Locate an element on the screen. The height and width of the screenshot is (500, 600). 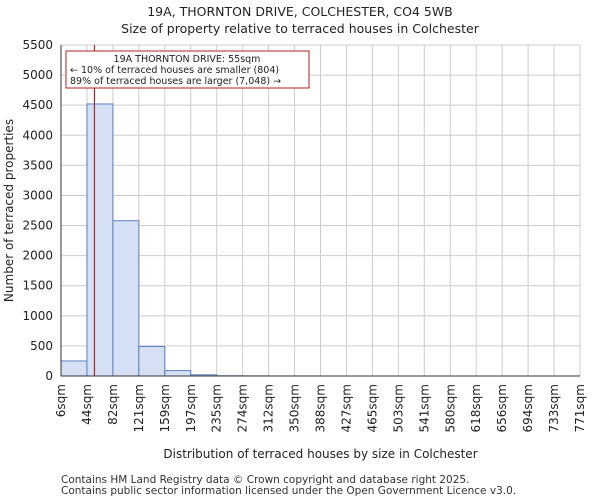
y-tick-label: 0 is located at coordinates (49, 376).